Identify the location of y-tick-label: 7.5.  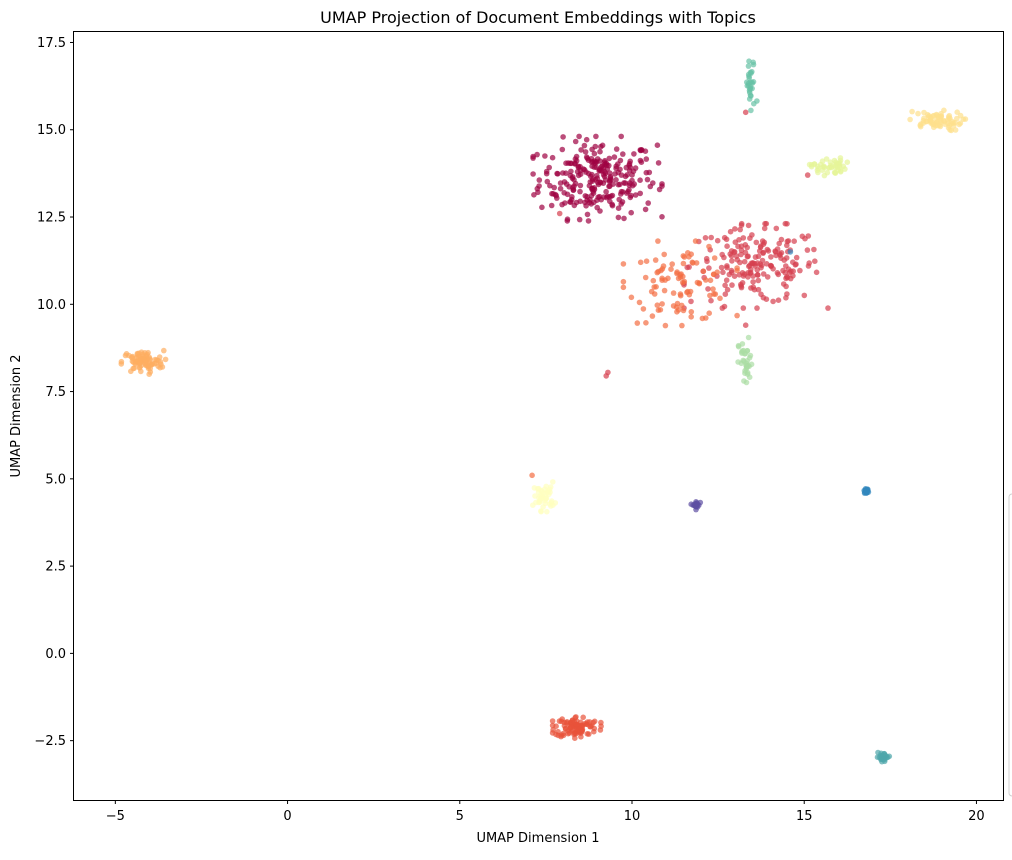
(55, 392).